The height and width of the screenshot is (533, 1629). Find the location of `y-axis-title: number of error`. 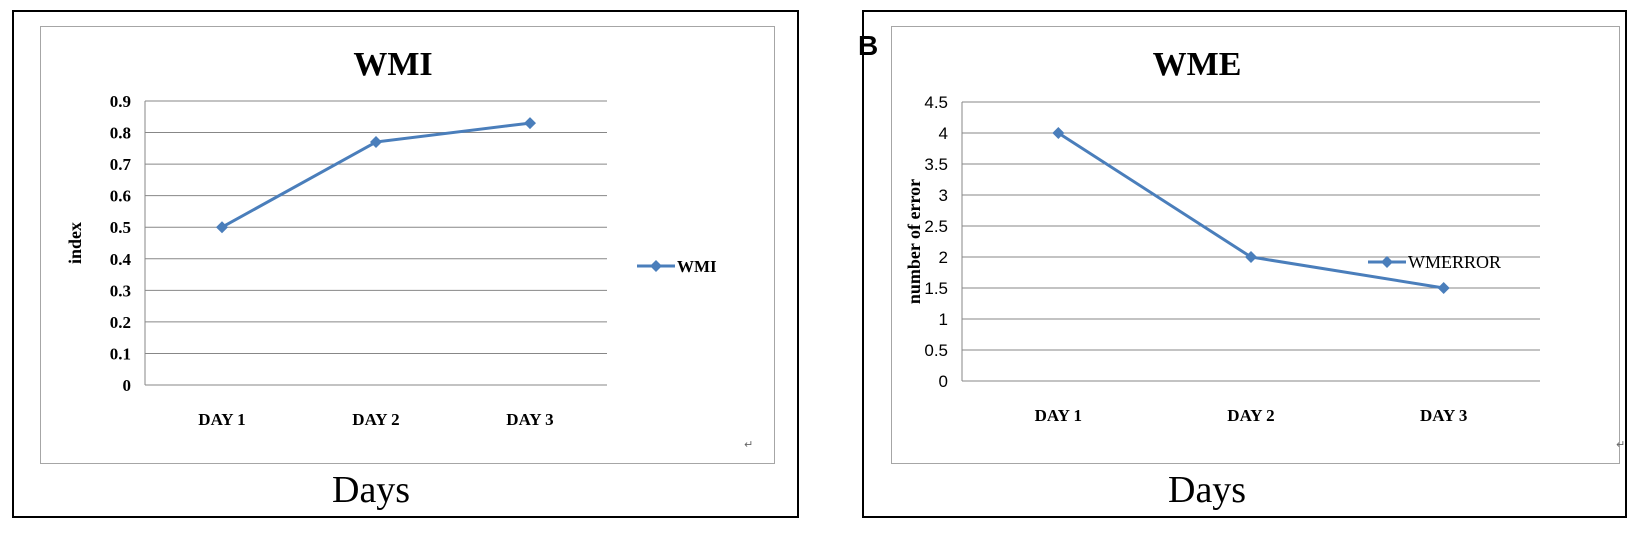

y-axis-title: number of error is located at coordinates (914, 241).